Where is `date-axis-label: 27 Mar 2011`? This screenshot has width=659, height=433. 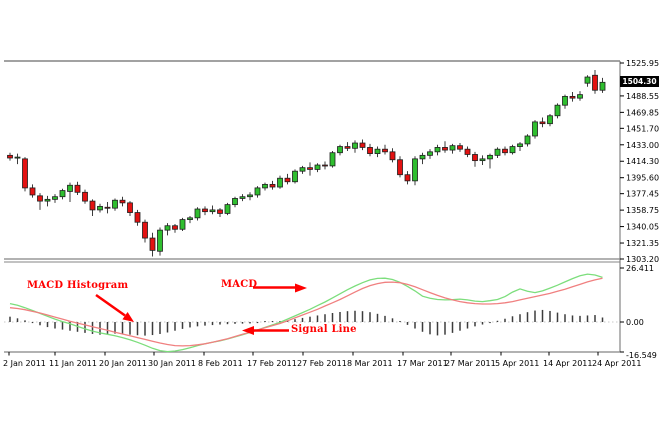 date-axis-label: 27 Mar 2011 is located at coordinates (470, 363).